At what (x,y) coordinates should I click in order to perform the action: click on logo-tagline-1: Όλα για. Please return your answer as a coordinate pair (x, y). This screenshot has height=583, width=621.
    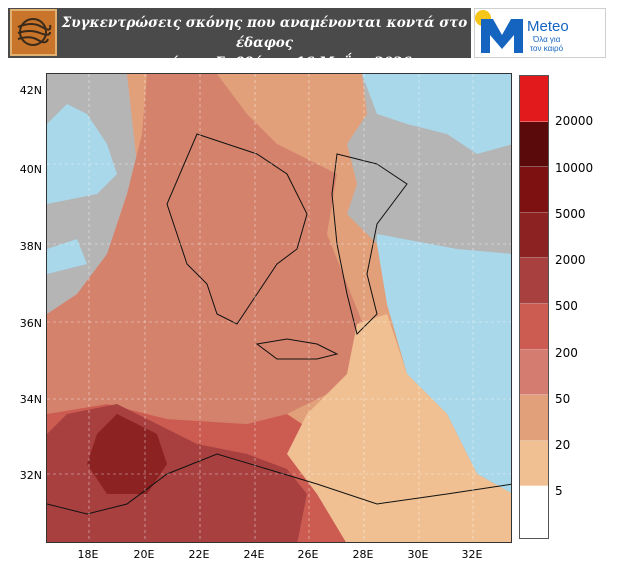
    Looking at the image, I should click on (546, 39).